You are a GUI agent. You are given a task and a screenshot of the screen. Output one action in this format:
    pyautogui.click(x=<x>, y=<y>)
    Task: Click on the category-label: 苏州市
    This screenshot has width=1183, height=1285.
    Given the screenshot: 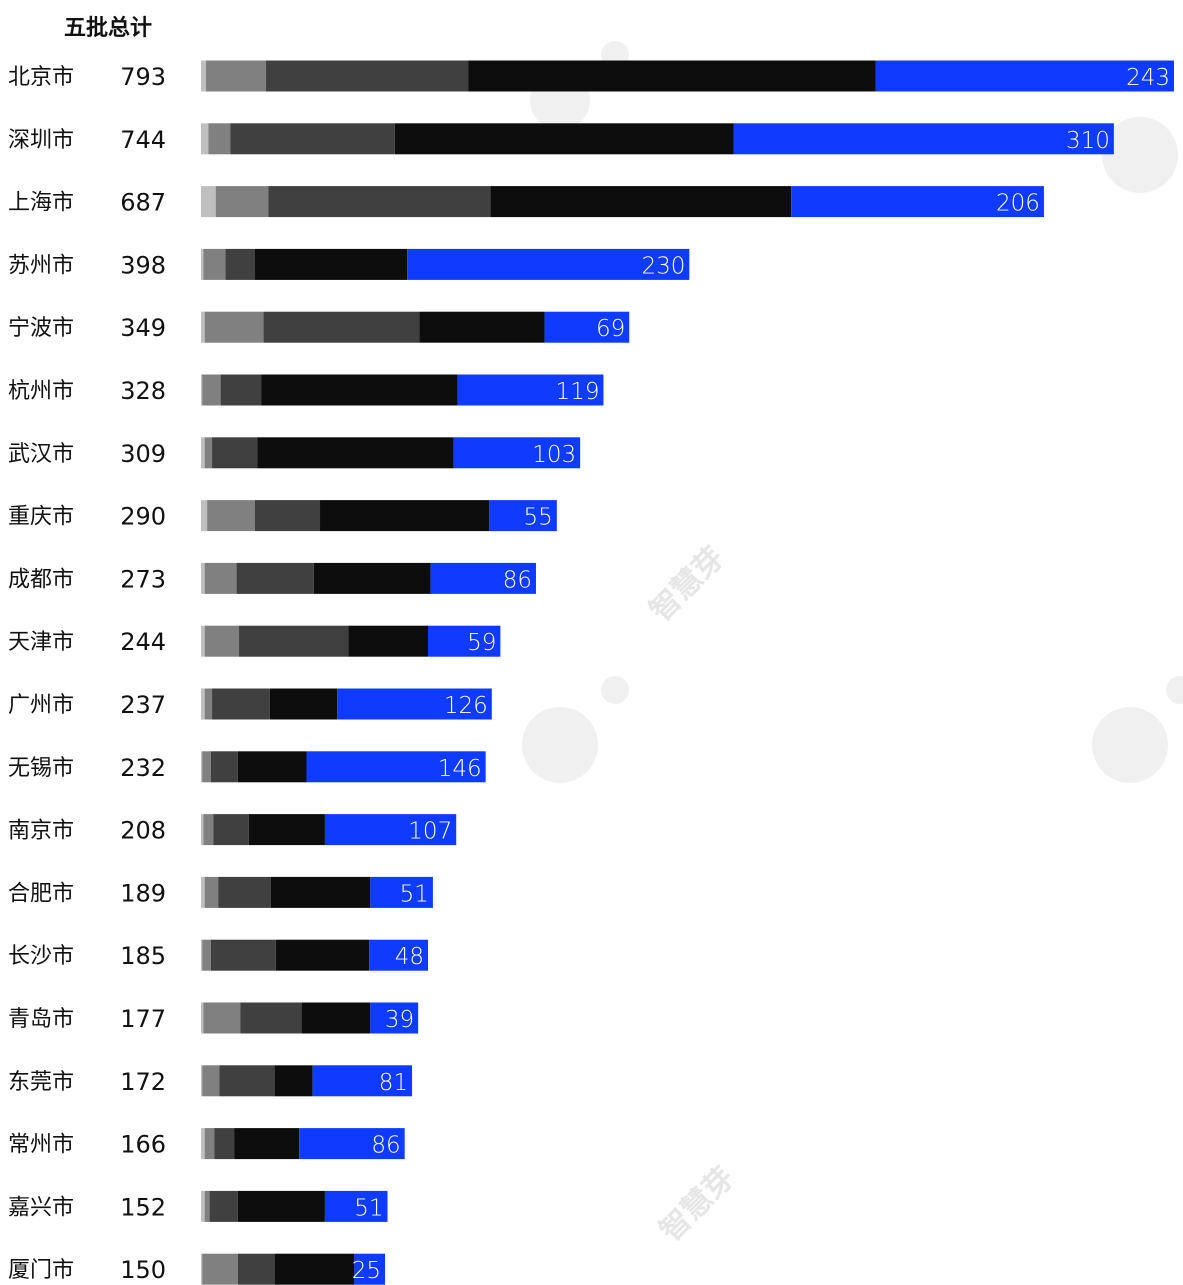 What is the action you would take?
    pyautogui.click(x=41, y=265)
    